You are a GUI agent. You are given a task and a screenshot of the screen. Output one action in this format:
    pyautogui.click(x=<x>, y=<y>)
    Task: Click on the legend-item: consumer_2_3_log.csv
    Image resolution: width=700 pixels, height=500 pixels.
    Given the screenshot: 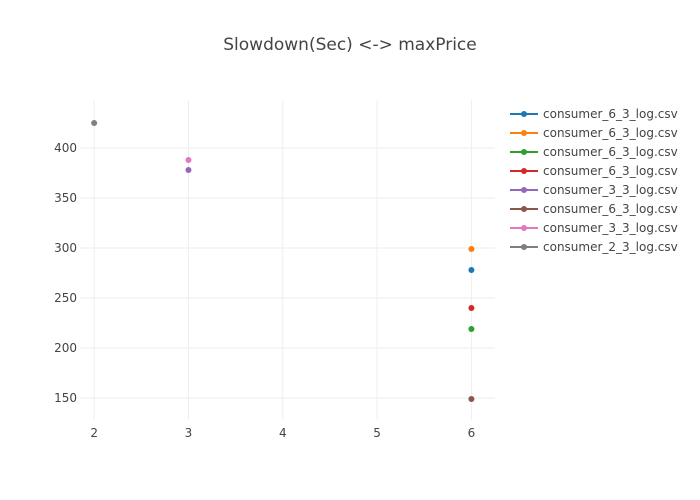 What is the action you would take?
    pyautogui.click(x=594, y=247)
    